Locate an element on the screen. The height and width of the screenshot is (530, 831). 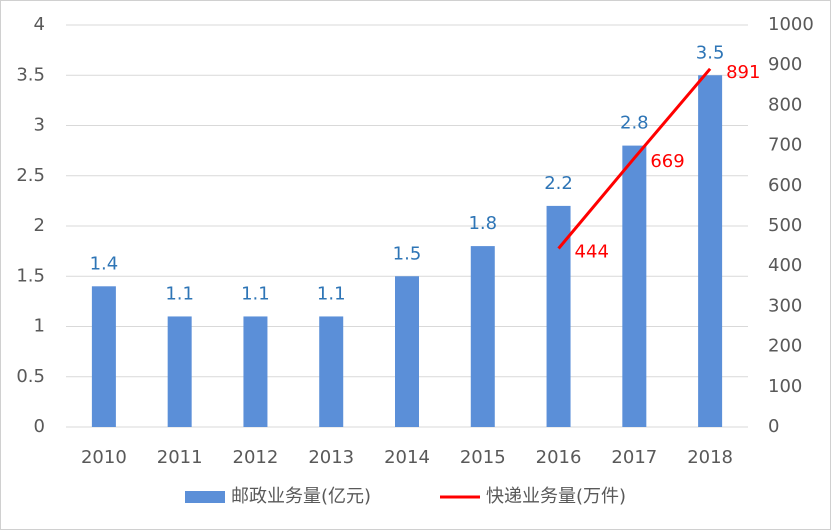
y-tick-label: 2 is located at coordinates (39, 225).